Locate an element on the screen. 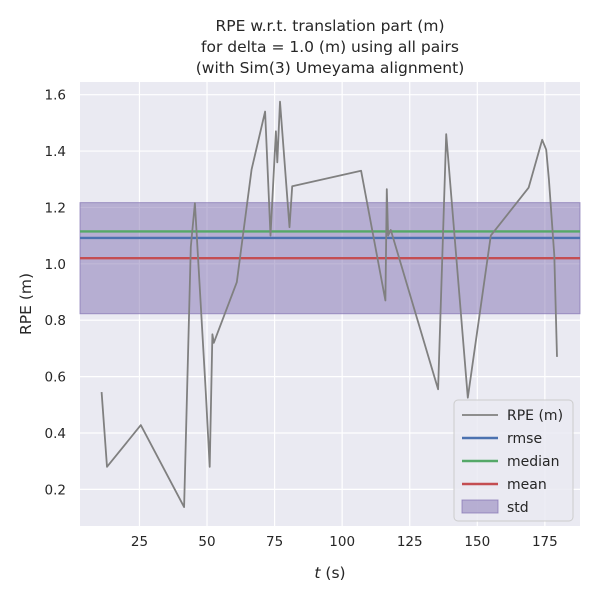 The height and width of the screenshot is (600, 600). y-tick-label: 1.4 is located at coordinates (55, 152).